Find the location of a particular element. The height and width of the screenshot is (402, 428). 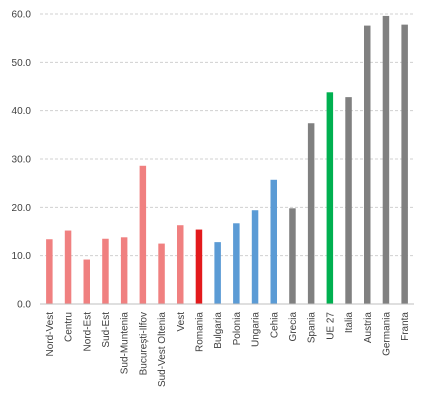

x-tick-label: Franta is located at coordinates (405, 326).